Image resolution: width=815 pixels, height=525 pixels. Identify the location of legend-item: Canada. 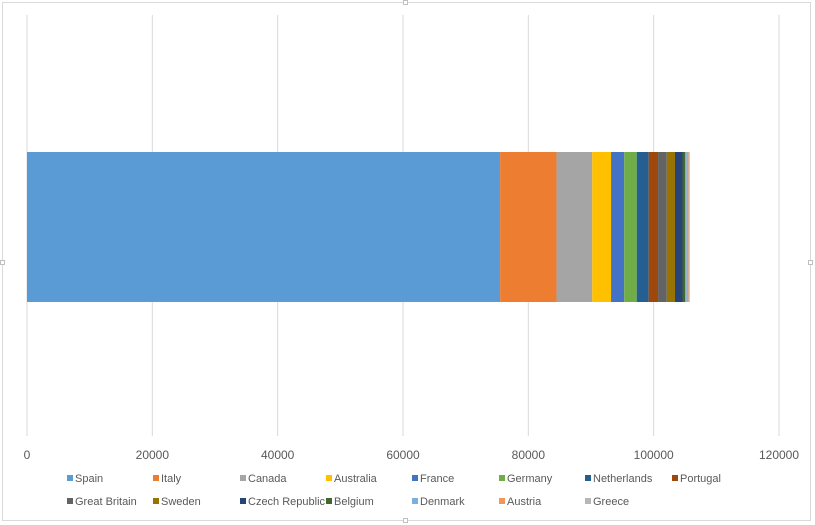
(263, 479).